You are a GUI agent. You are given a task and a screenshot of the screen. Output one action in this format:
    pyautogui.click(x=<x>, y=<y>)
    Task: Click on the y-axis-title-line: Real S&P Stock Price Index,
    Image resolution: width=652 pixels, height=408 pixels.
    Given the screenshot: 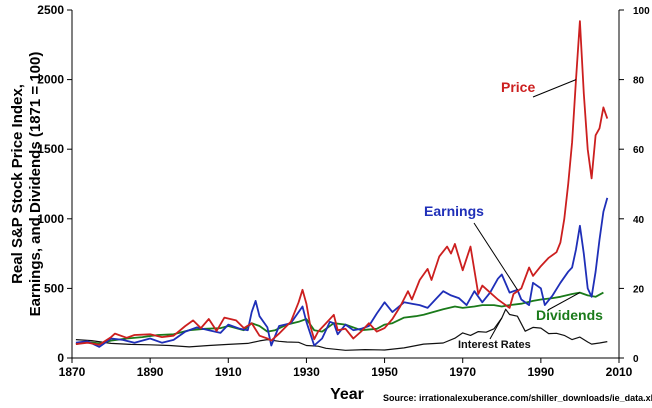 What is the action you would take?
    pyautogui.click(x=17, y=184)
    